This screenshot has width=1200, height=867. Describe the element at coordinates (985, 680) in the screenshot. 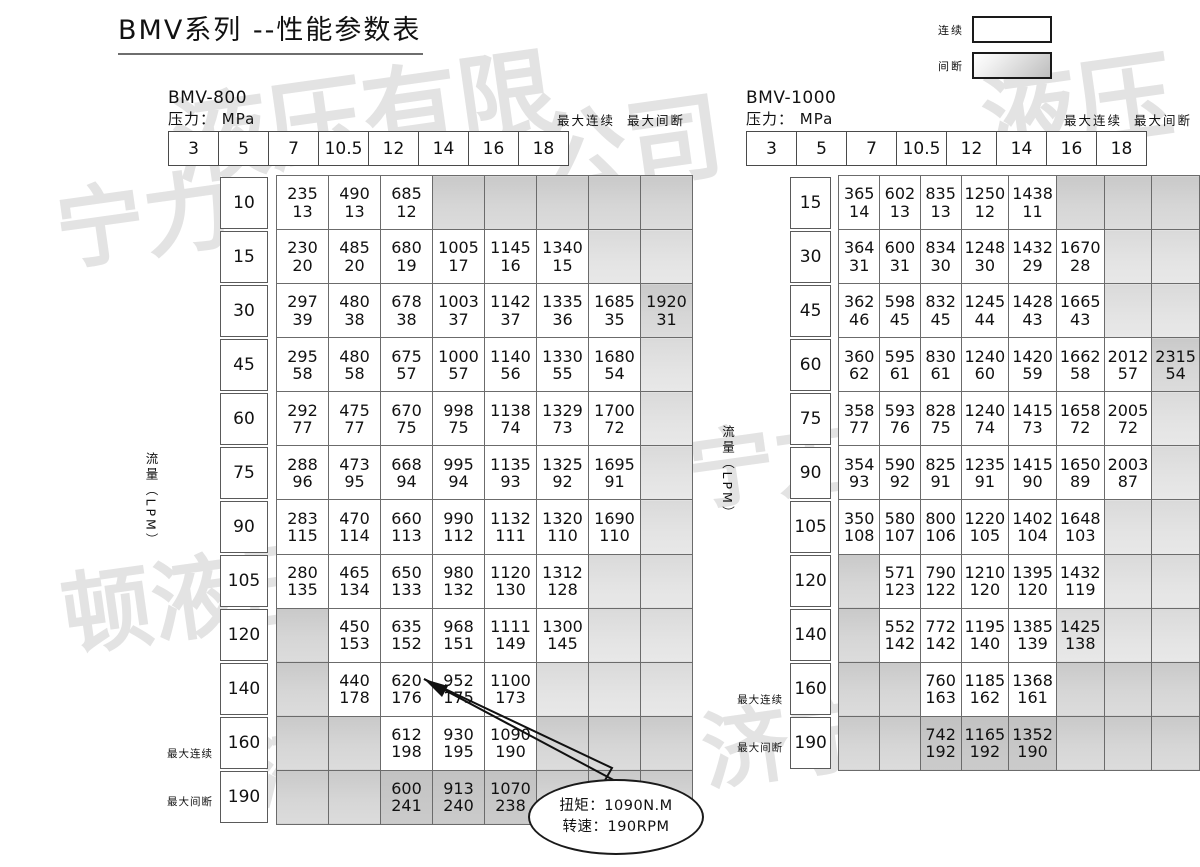

I see `cell-torque: 1185` at that location.